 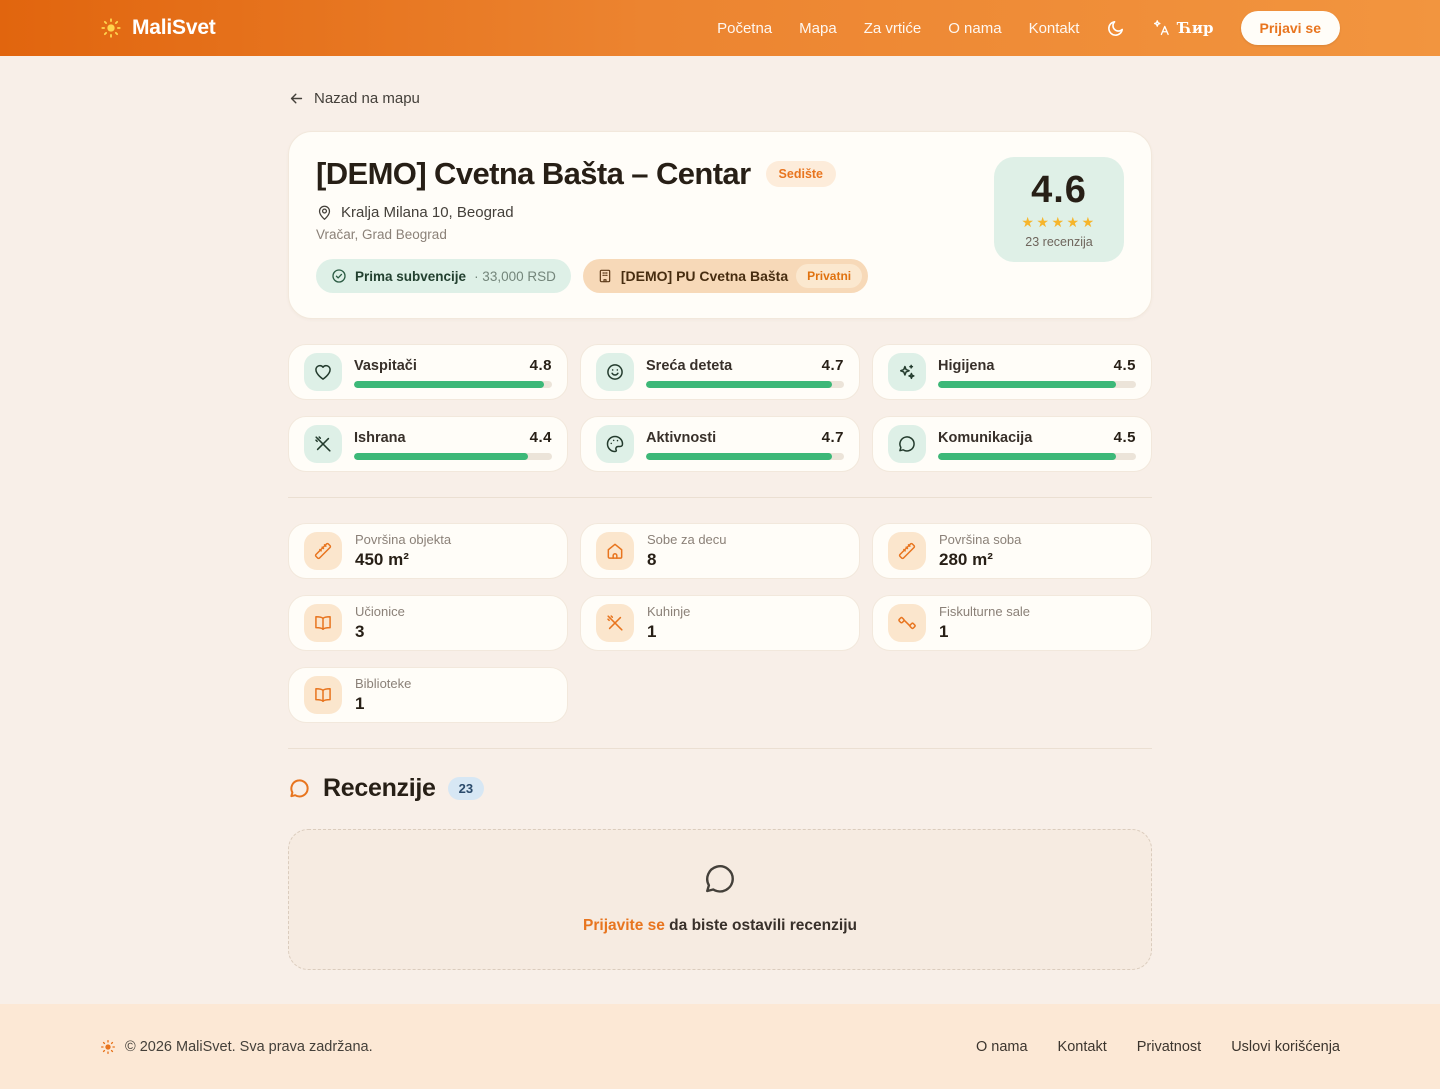 I want to click on review-cta-box: Prijavite se da biste ostavili recenziju, so click(x=720, y=900).